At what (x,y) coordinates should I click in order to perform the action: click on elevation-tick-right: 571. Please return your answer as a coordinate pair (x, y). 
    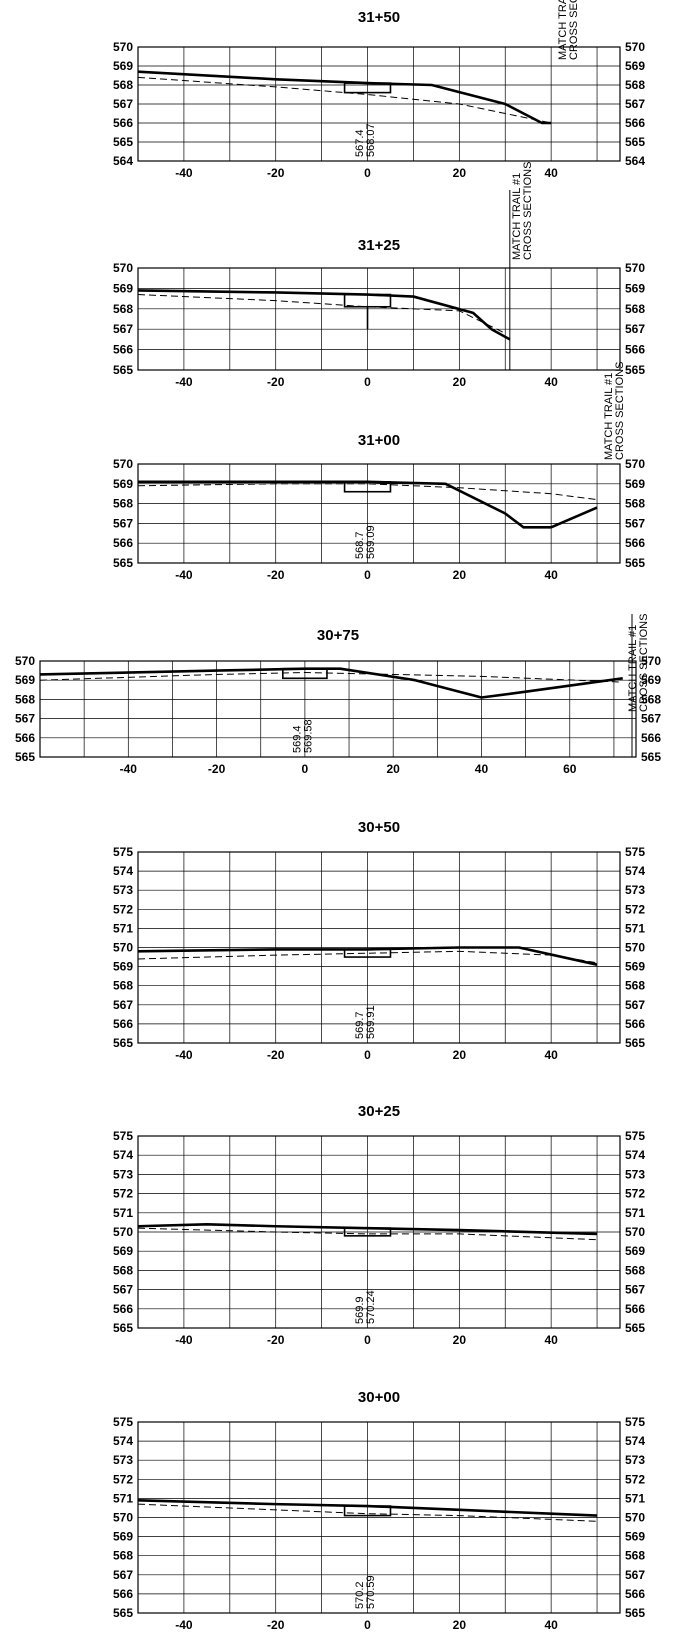
    Looking at the image, I should click on (635, 1498).